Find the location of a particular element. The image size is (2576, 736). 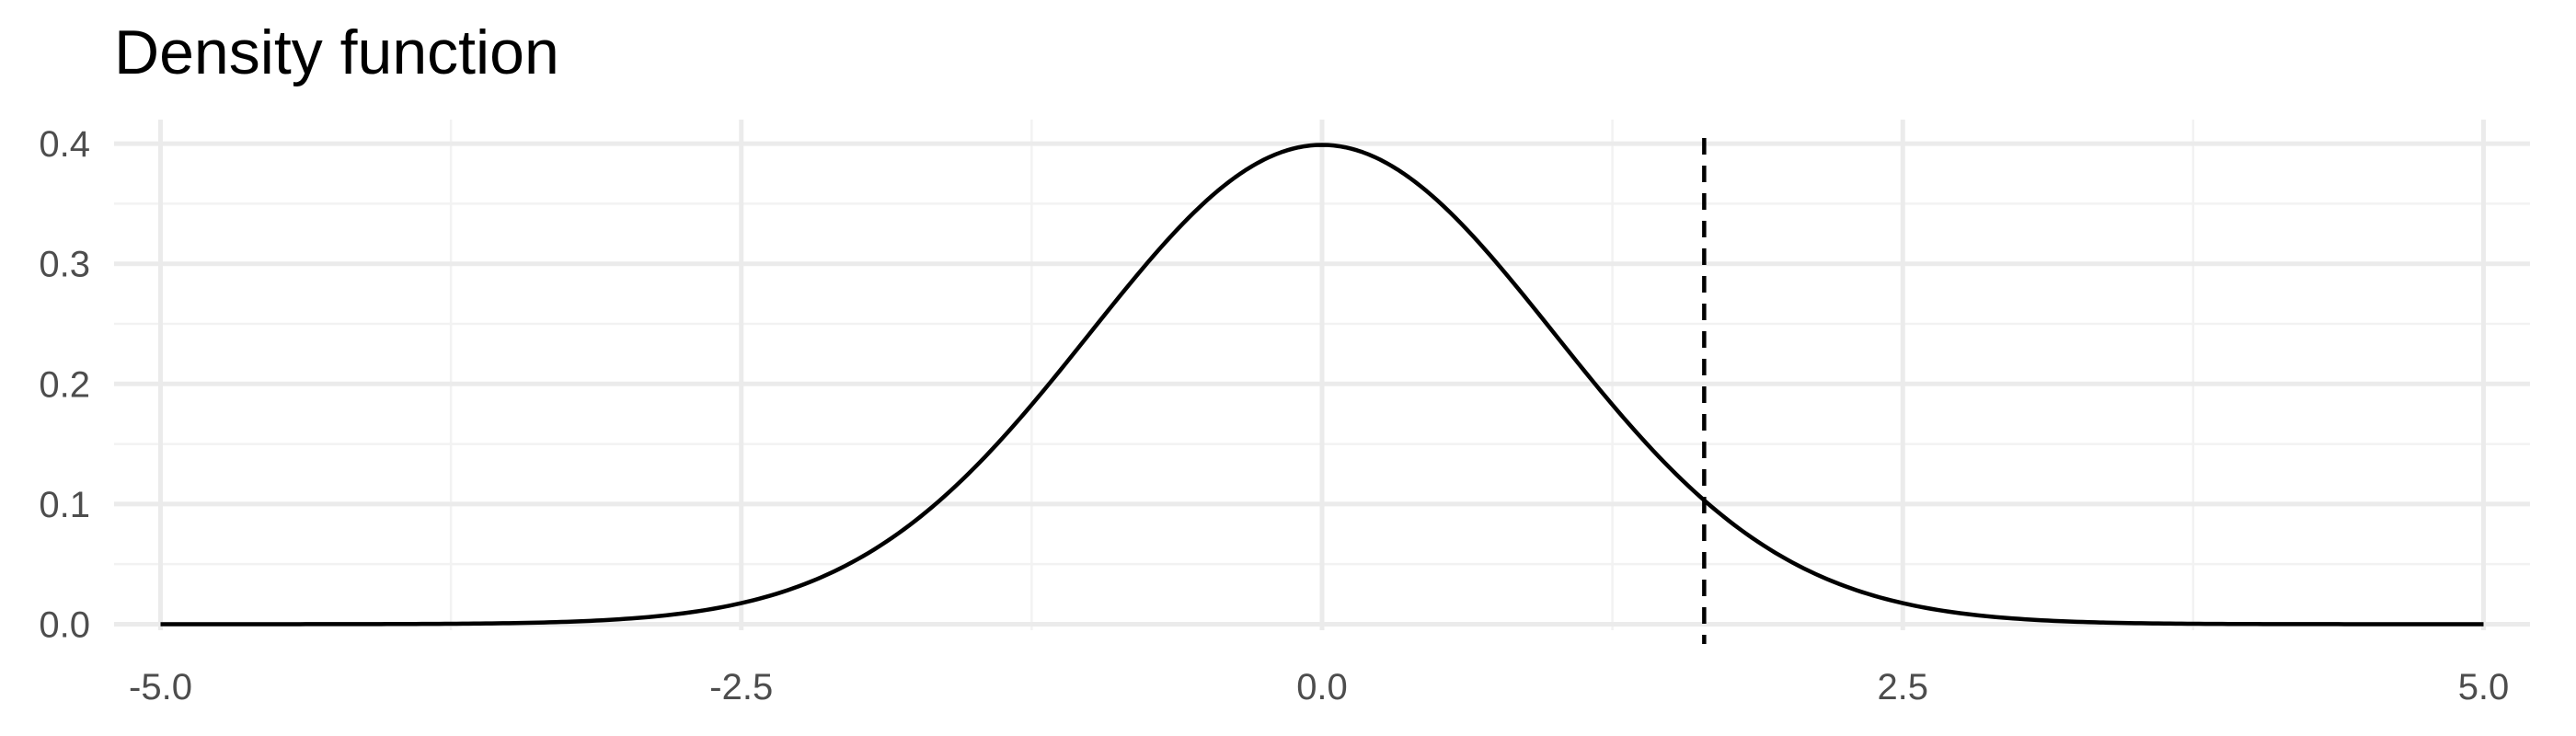

x-tick-label: 0.0 is located at coordinates (1322, 687).